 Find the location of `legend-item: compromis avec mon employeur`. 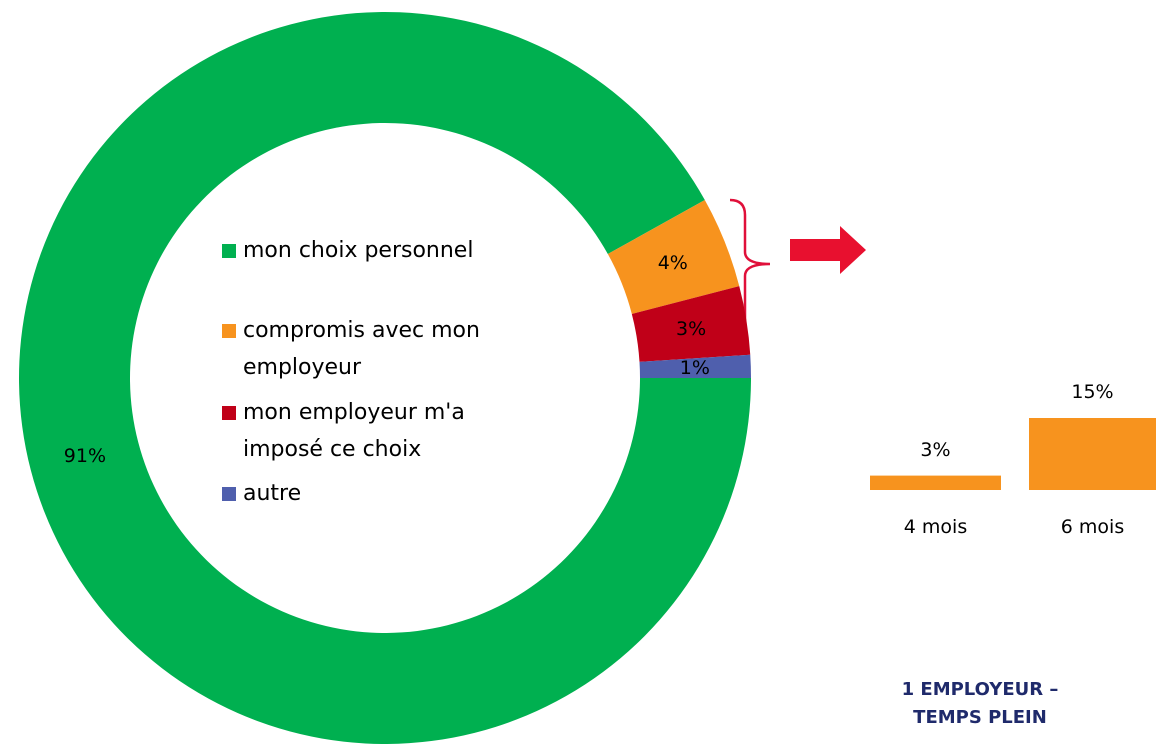

legend-item: compromis avec mon employeur is located at coordinates (392, 349).